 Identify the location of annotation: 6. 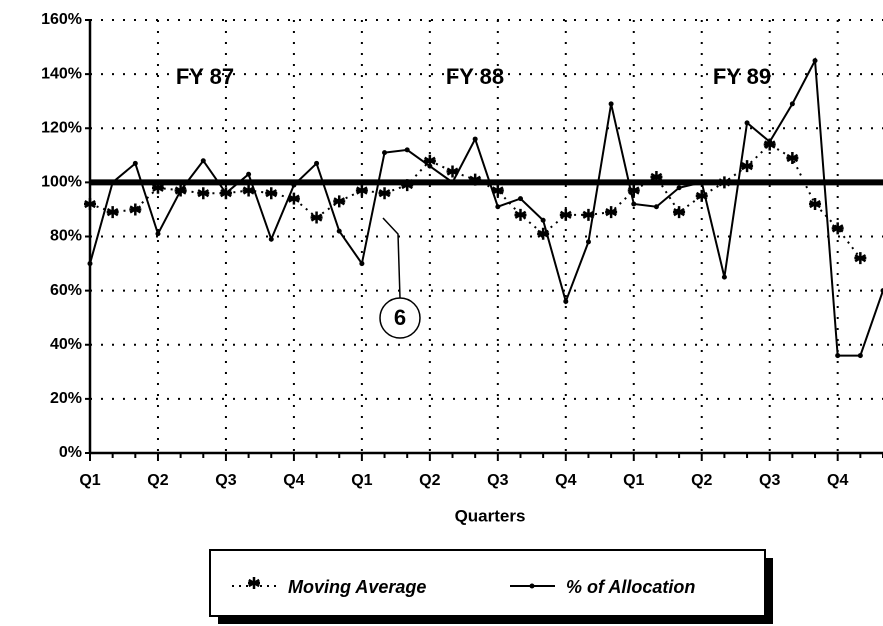
(400, 317).